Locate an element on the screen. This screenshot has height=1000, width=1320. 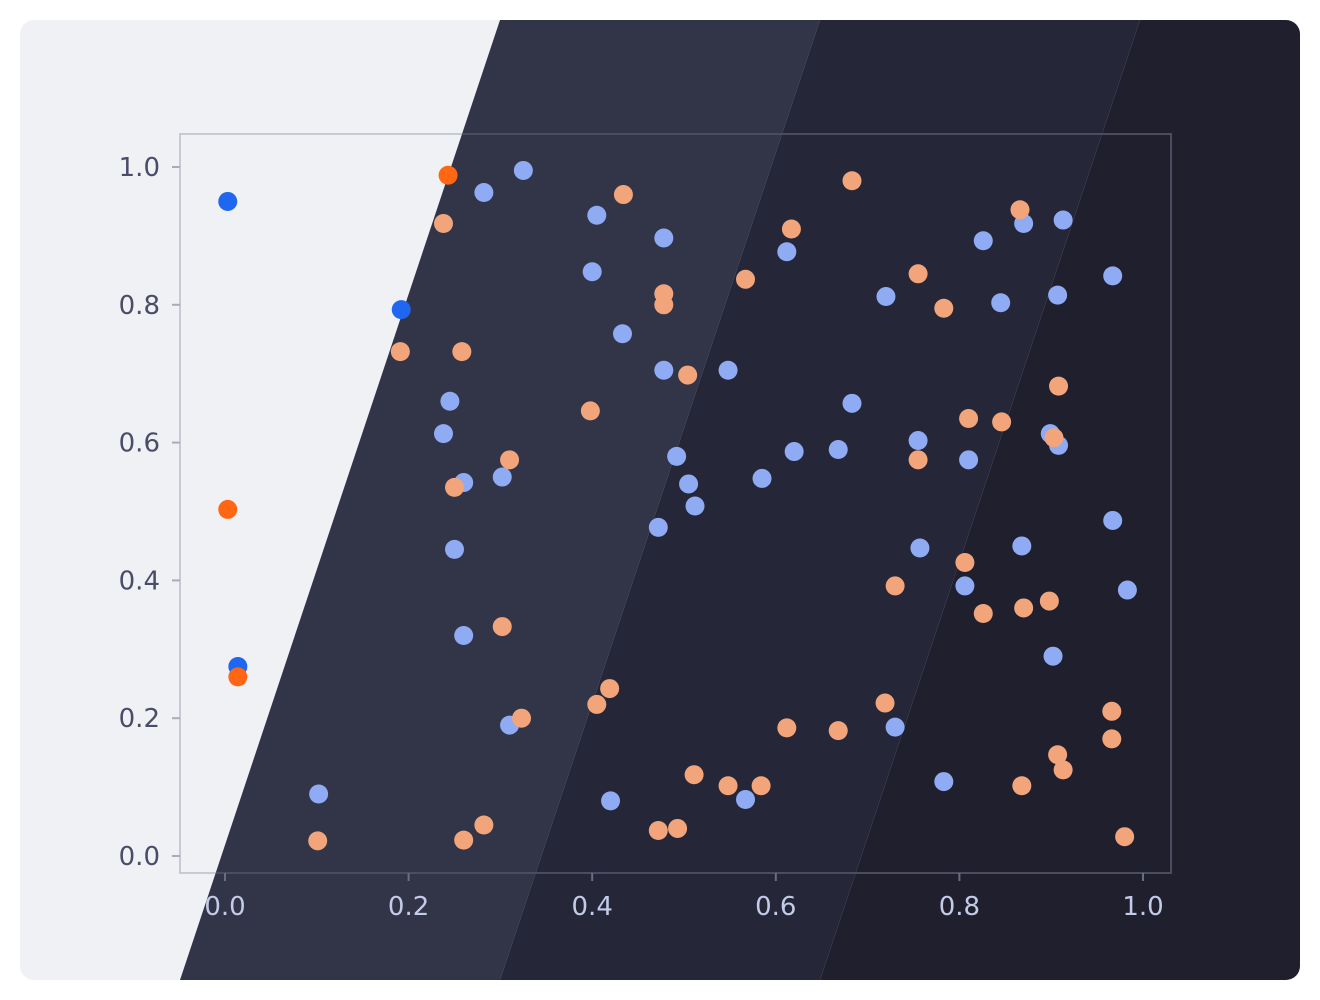
y-tick-label: 0.6 is located at coordinates (139, 444).